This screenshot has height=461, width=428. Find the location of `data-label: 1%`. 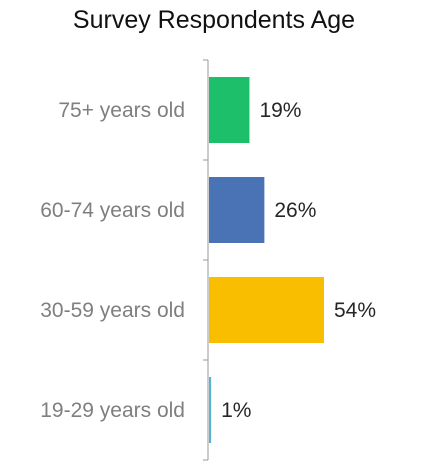

data-label: 1% is located at coordinates (236, 410).